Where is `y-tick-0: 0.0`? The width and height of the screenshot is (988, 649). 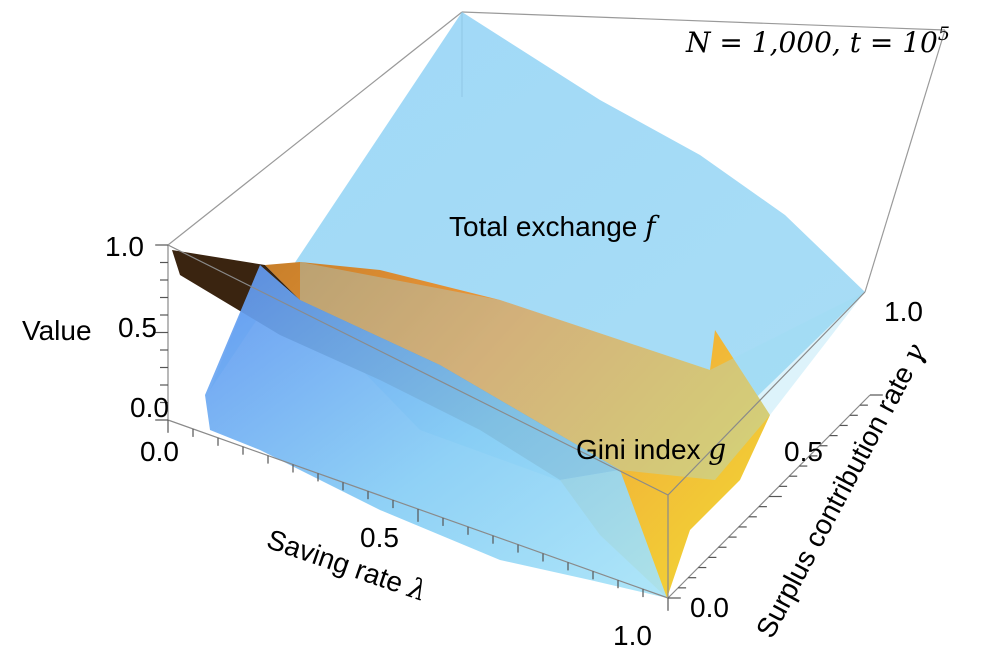 y-tick-0: 0.0 is located at coordinates (709, 607).